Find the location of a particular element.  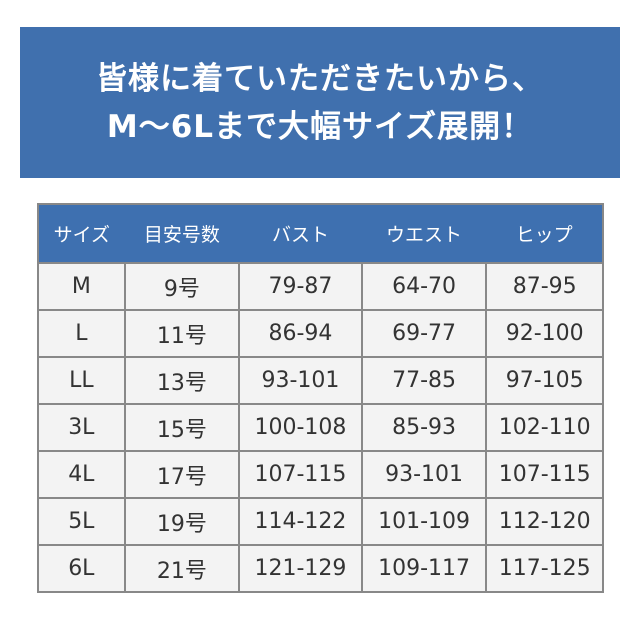

cell-dress-number: 19号 is located at coordinates (182, 521).